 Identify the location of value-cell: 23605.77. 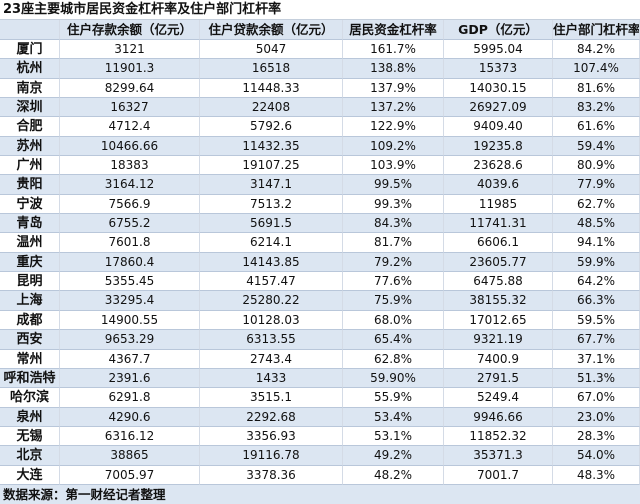
(498, 262).